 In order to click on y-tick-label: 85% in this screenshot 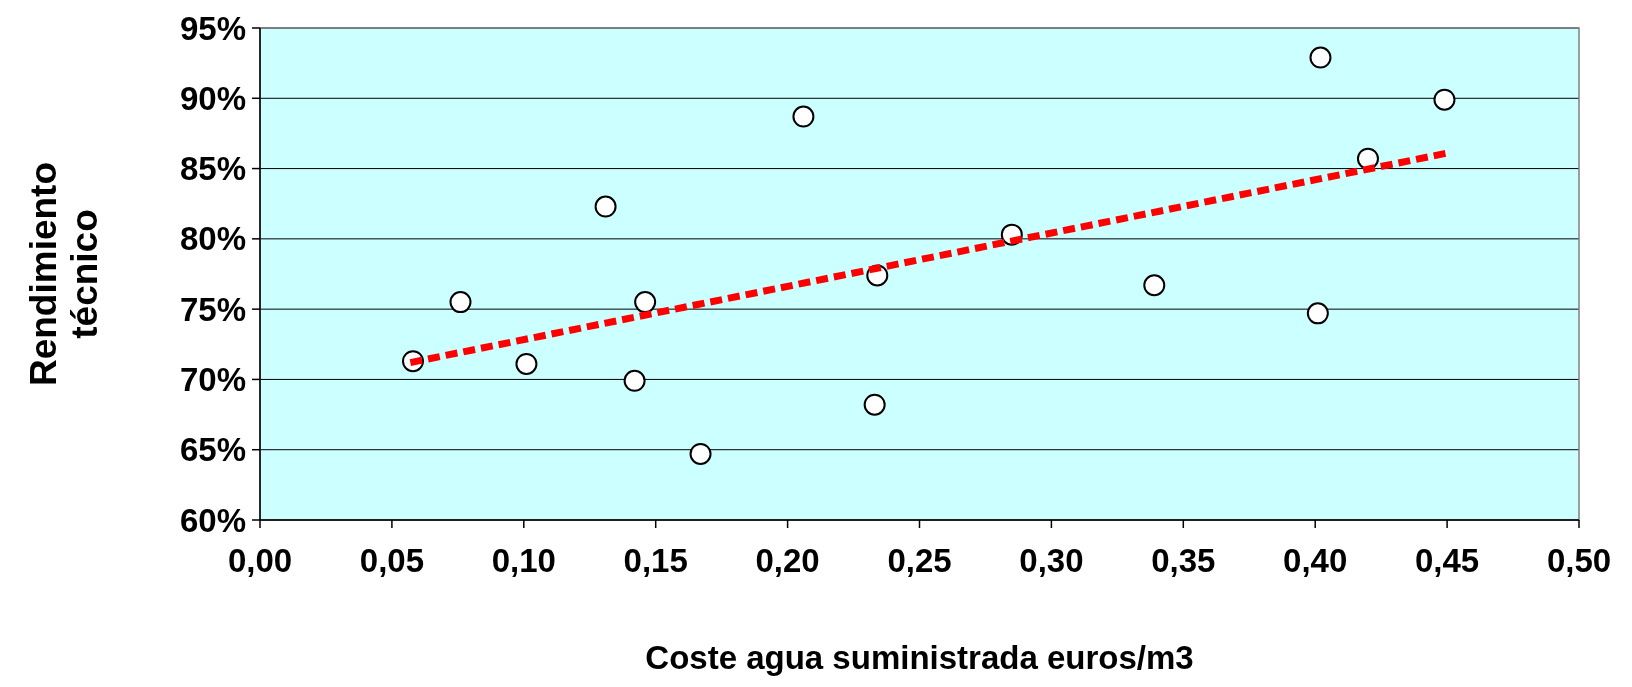, I will do `click(212, 169)`.